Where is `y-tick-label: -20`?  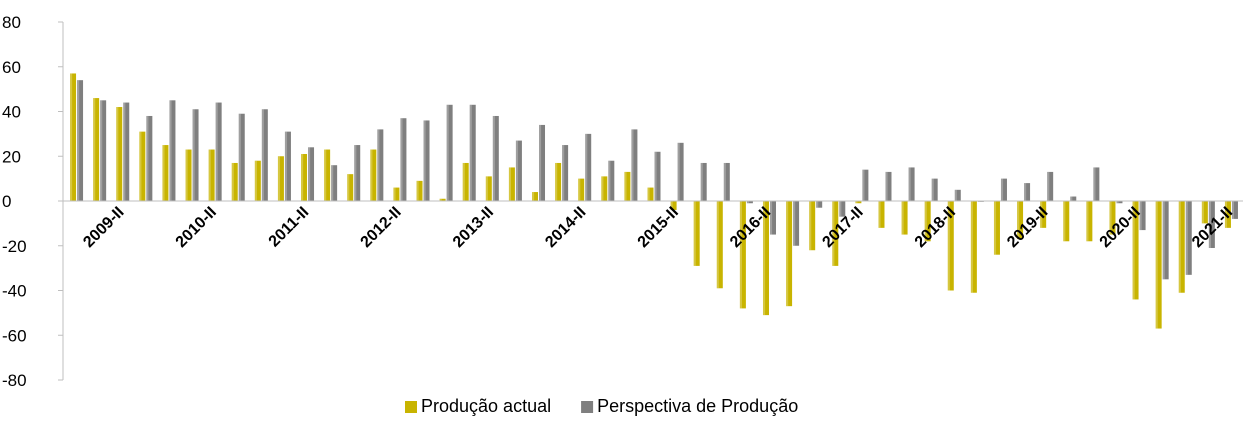
y-tick-label: -20 is located at coordinates (14, 246).